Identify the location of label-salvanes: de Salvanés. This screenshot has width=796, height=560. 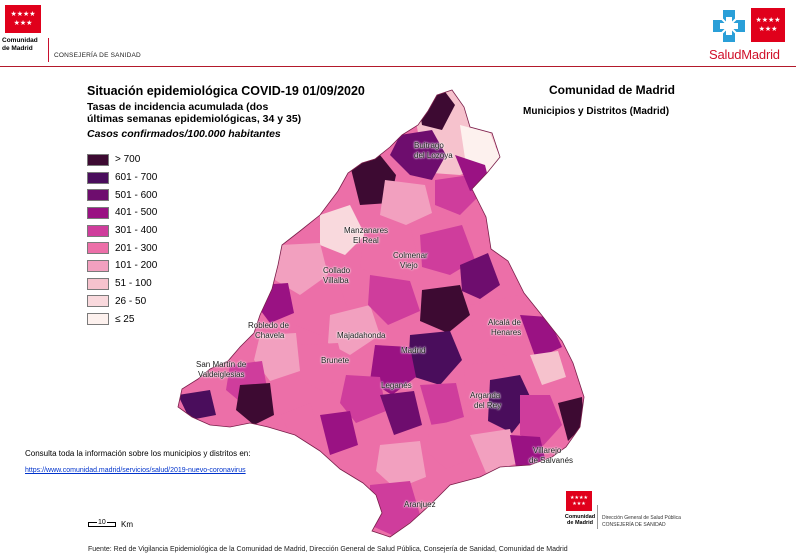
(551, 460).